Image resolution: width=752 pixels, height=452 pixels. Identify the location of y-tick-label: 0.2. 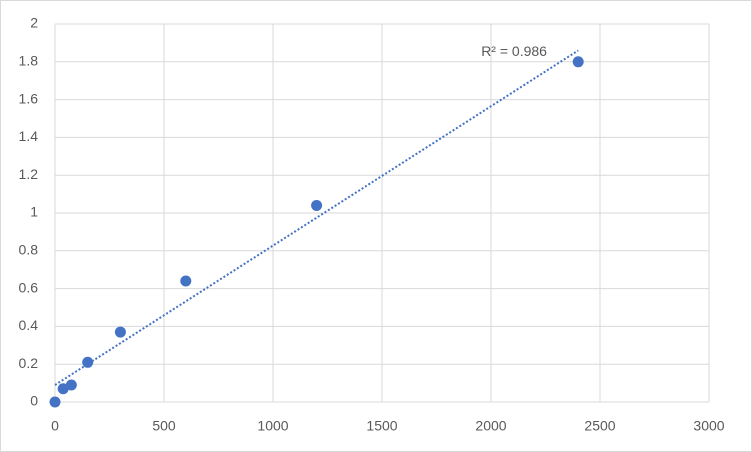
(29, 363).